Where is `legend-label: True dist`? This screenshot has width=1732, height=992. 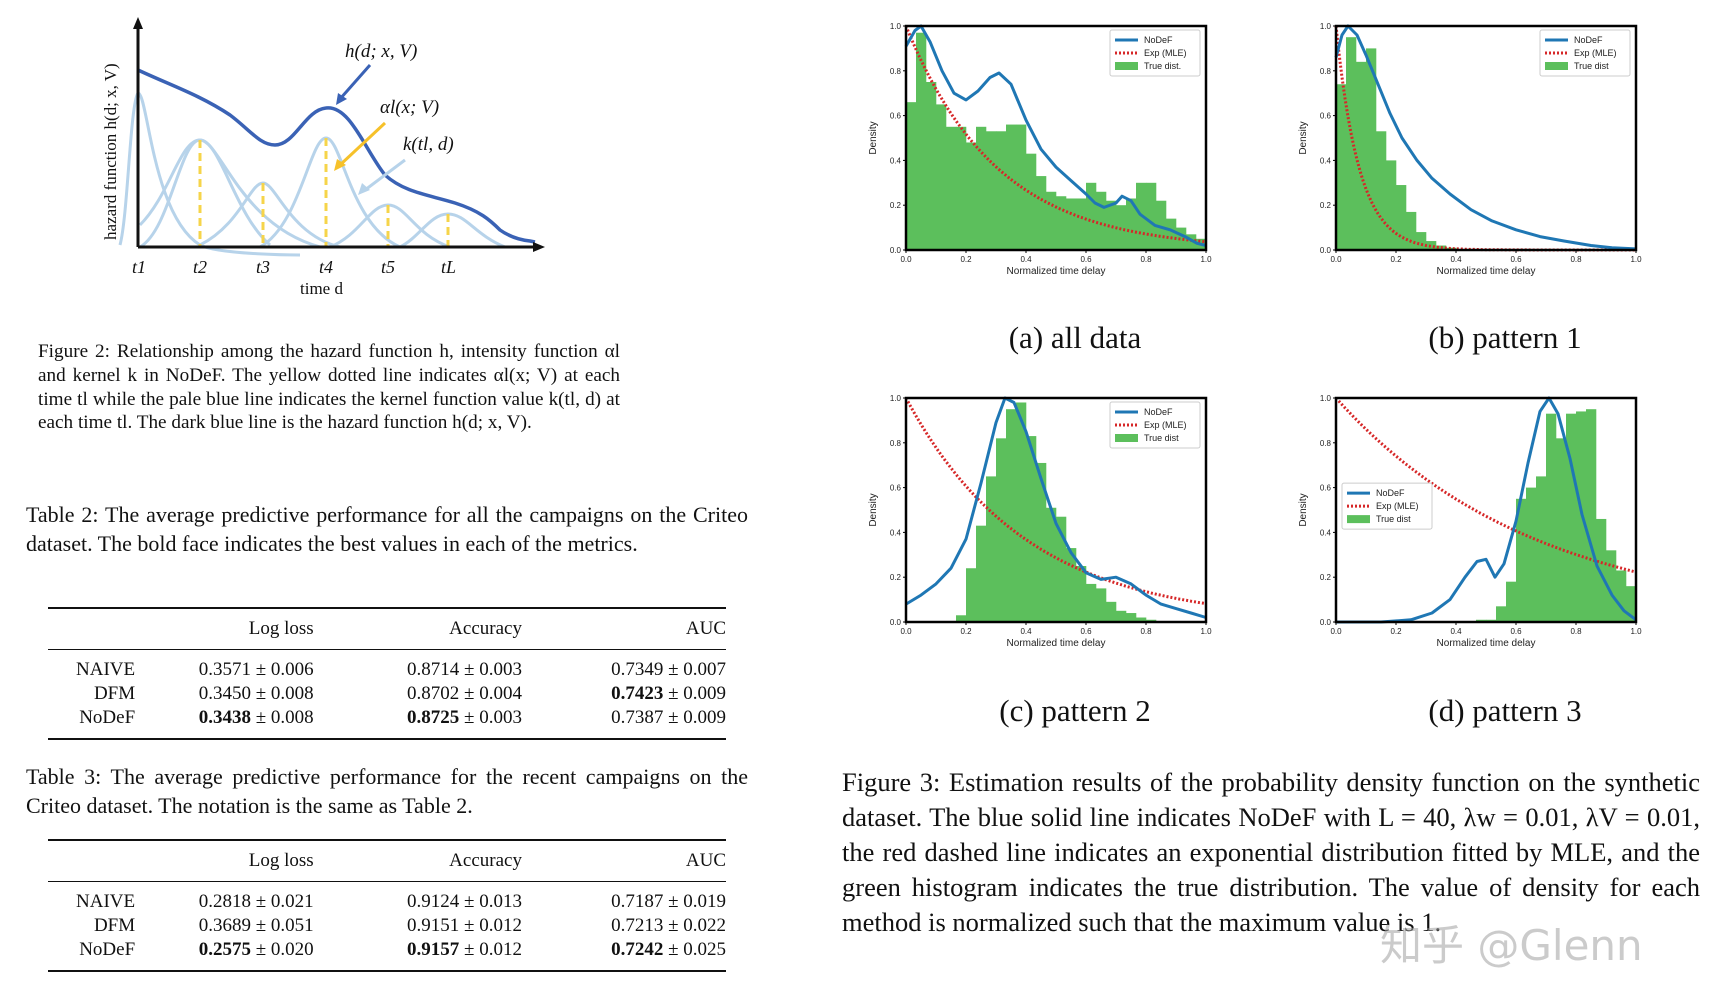
legend-label: True dist is located at coordinates (1591, 66).